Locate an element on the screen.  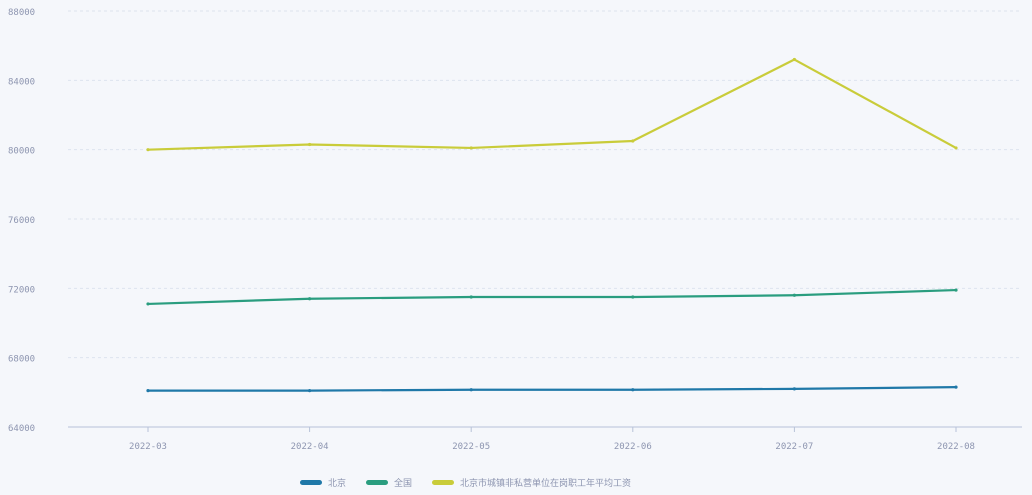
y-tick-label: 84000 is located at coordinates (21, 82).